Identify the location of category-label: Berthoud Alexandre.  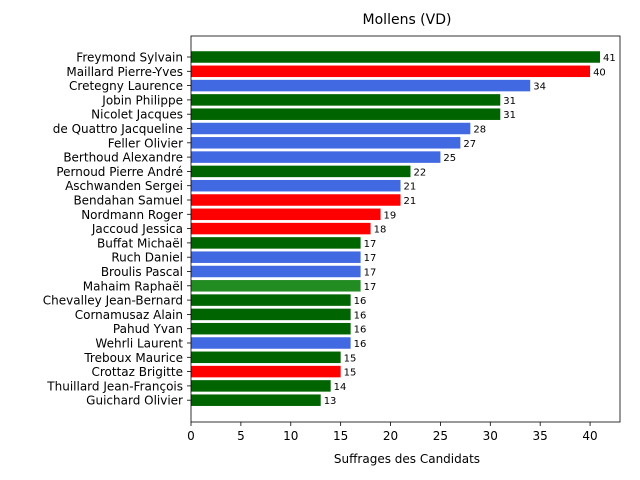
(123, 158).